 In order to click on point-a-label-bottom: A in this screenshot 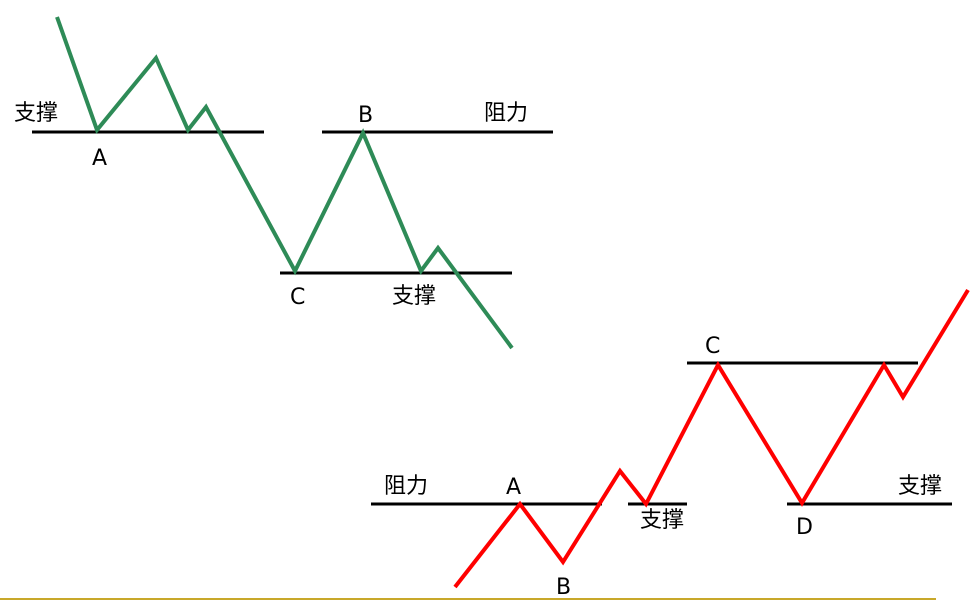, I will do `click(513, 487)`.